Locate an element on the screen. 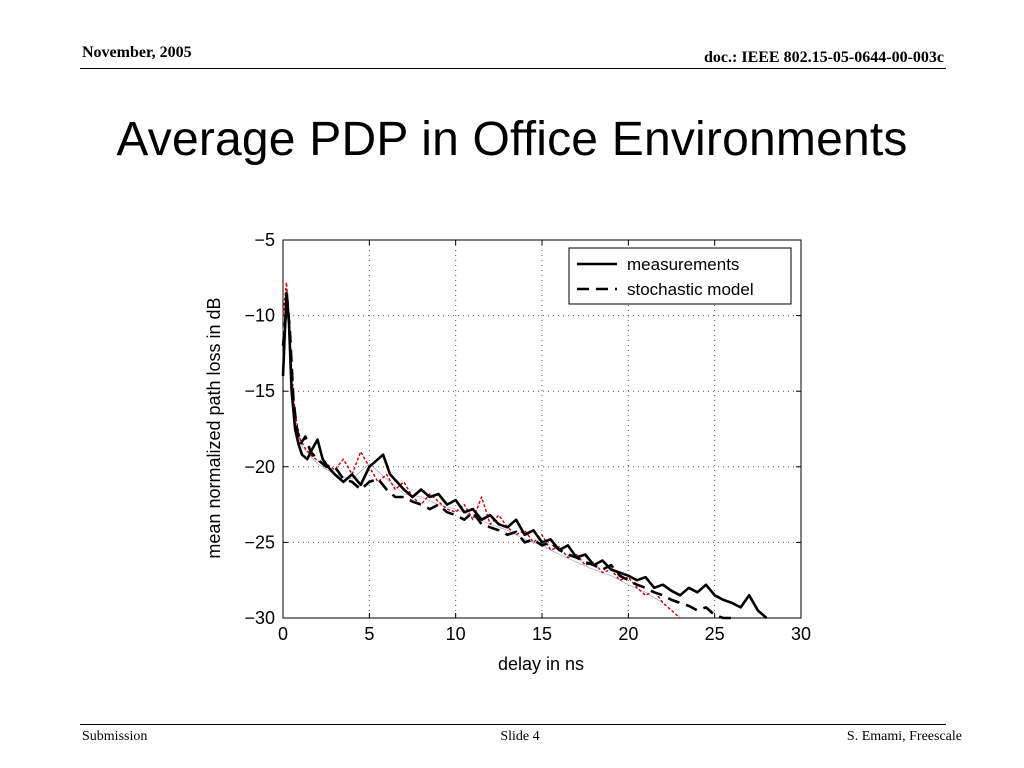 The image size is (1024, 768). chart-legend: measurements stochastic model is located at coordinates (680, 276).